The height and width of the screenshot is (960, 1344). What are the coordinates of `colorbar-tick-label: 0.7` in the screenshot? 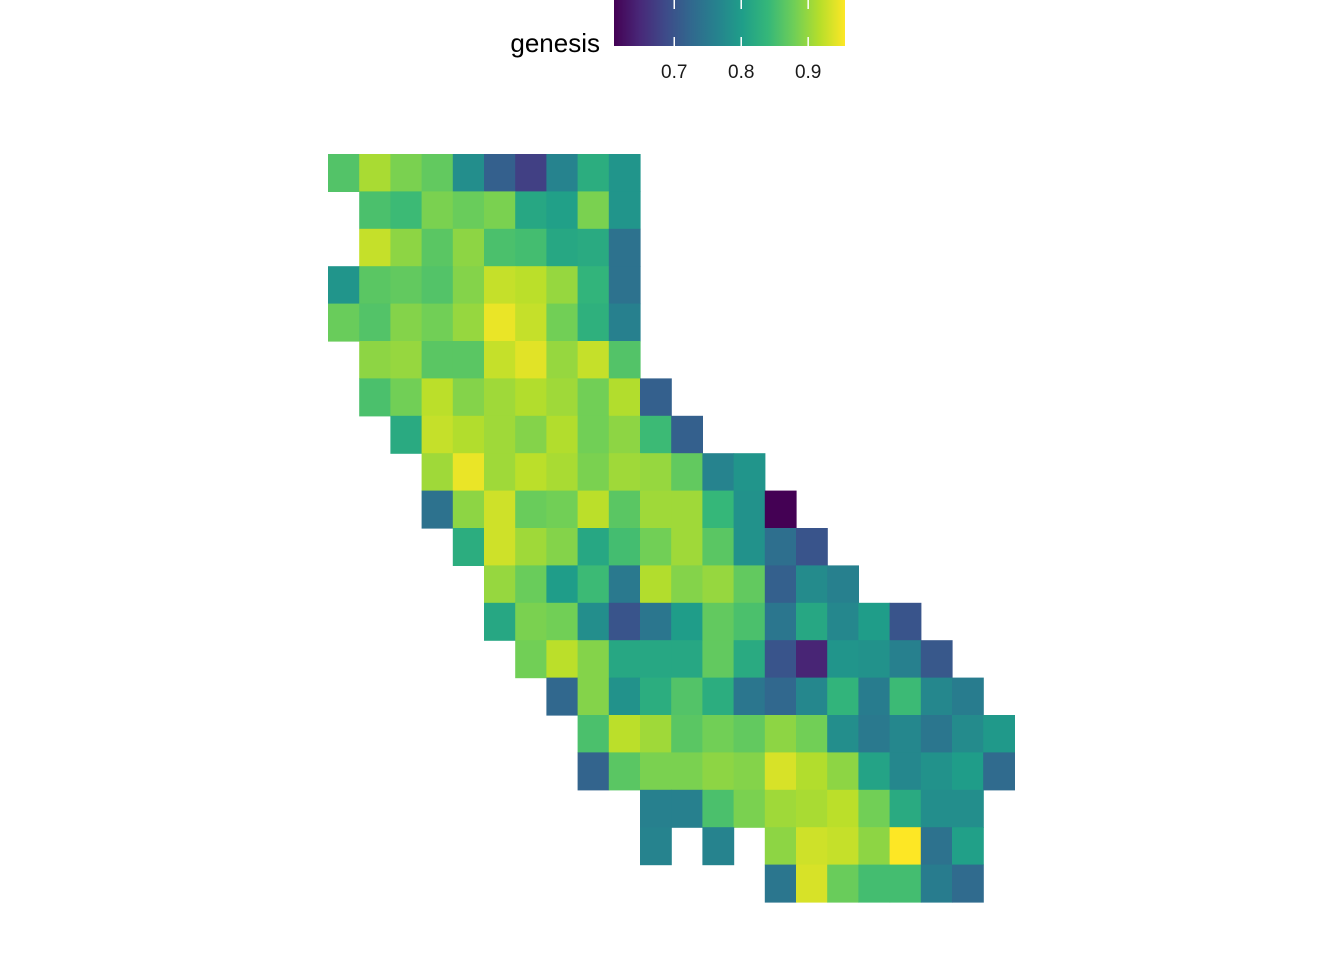 It's located at (674, 72).